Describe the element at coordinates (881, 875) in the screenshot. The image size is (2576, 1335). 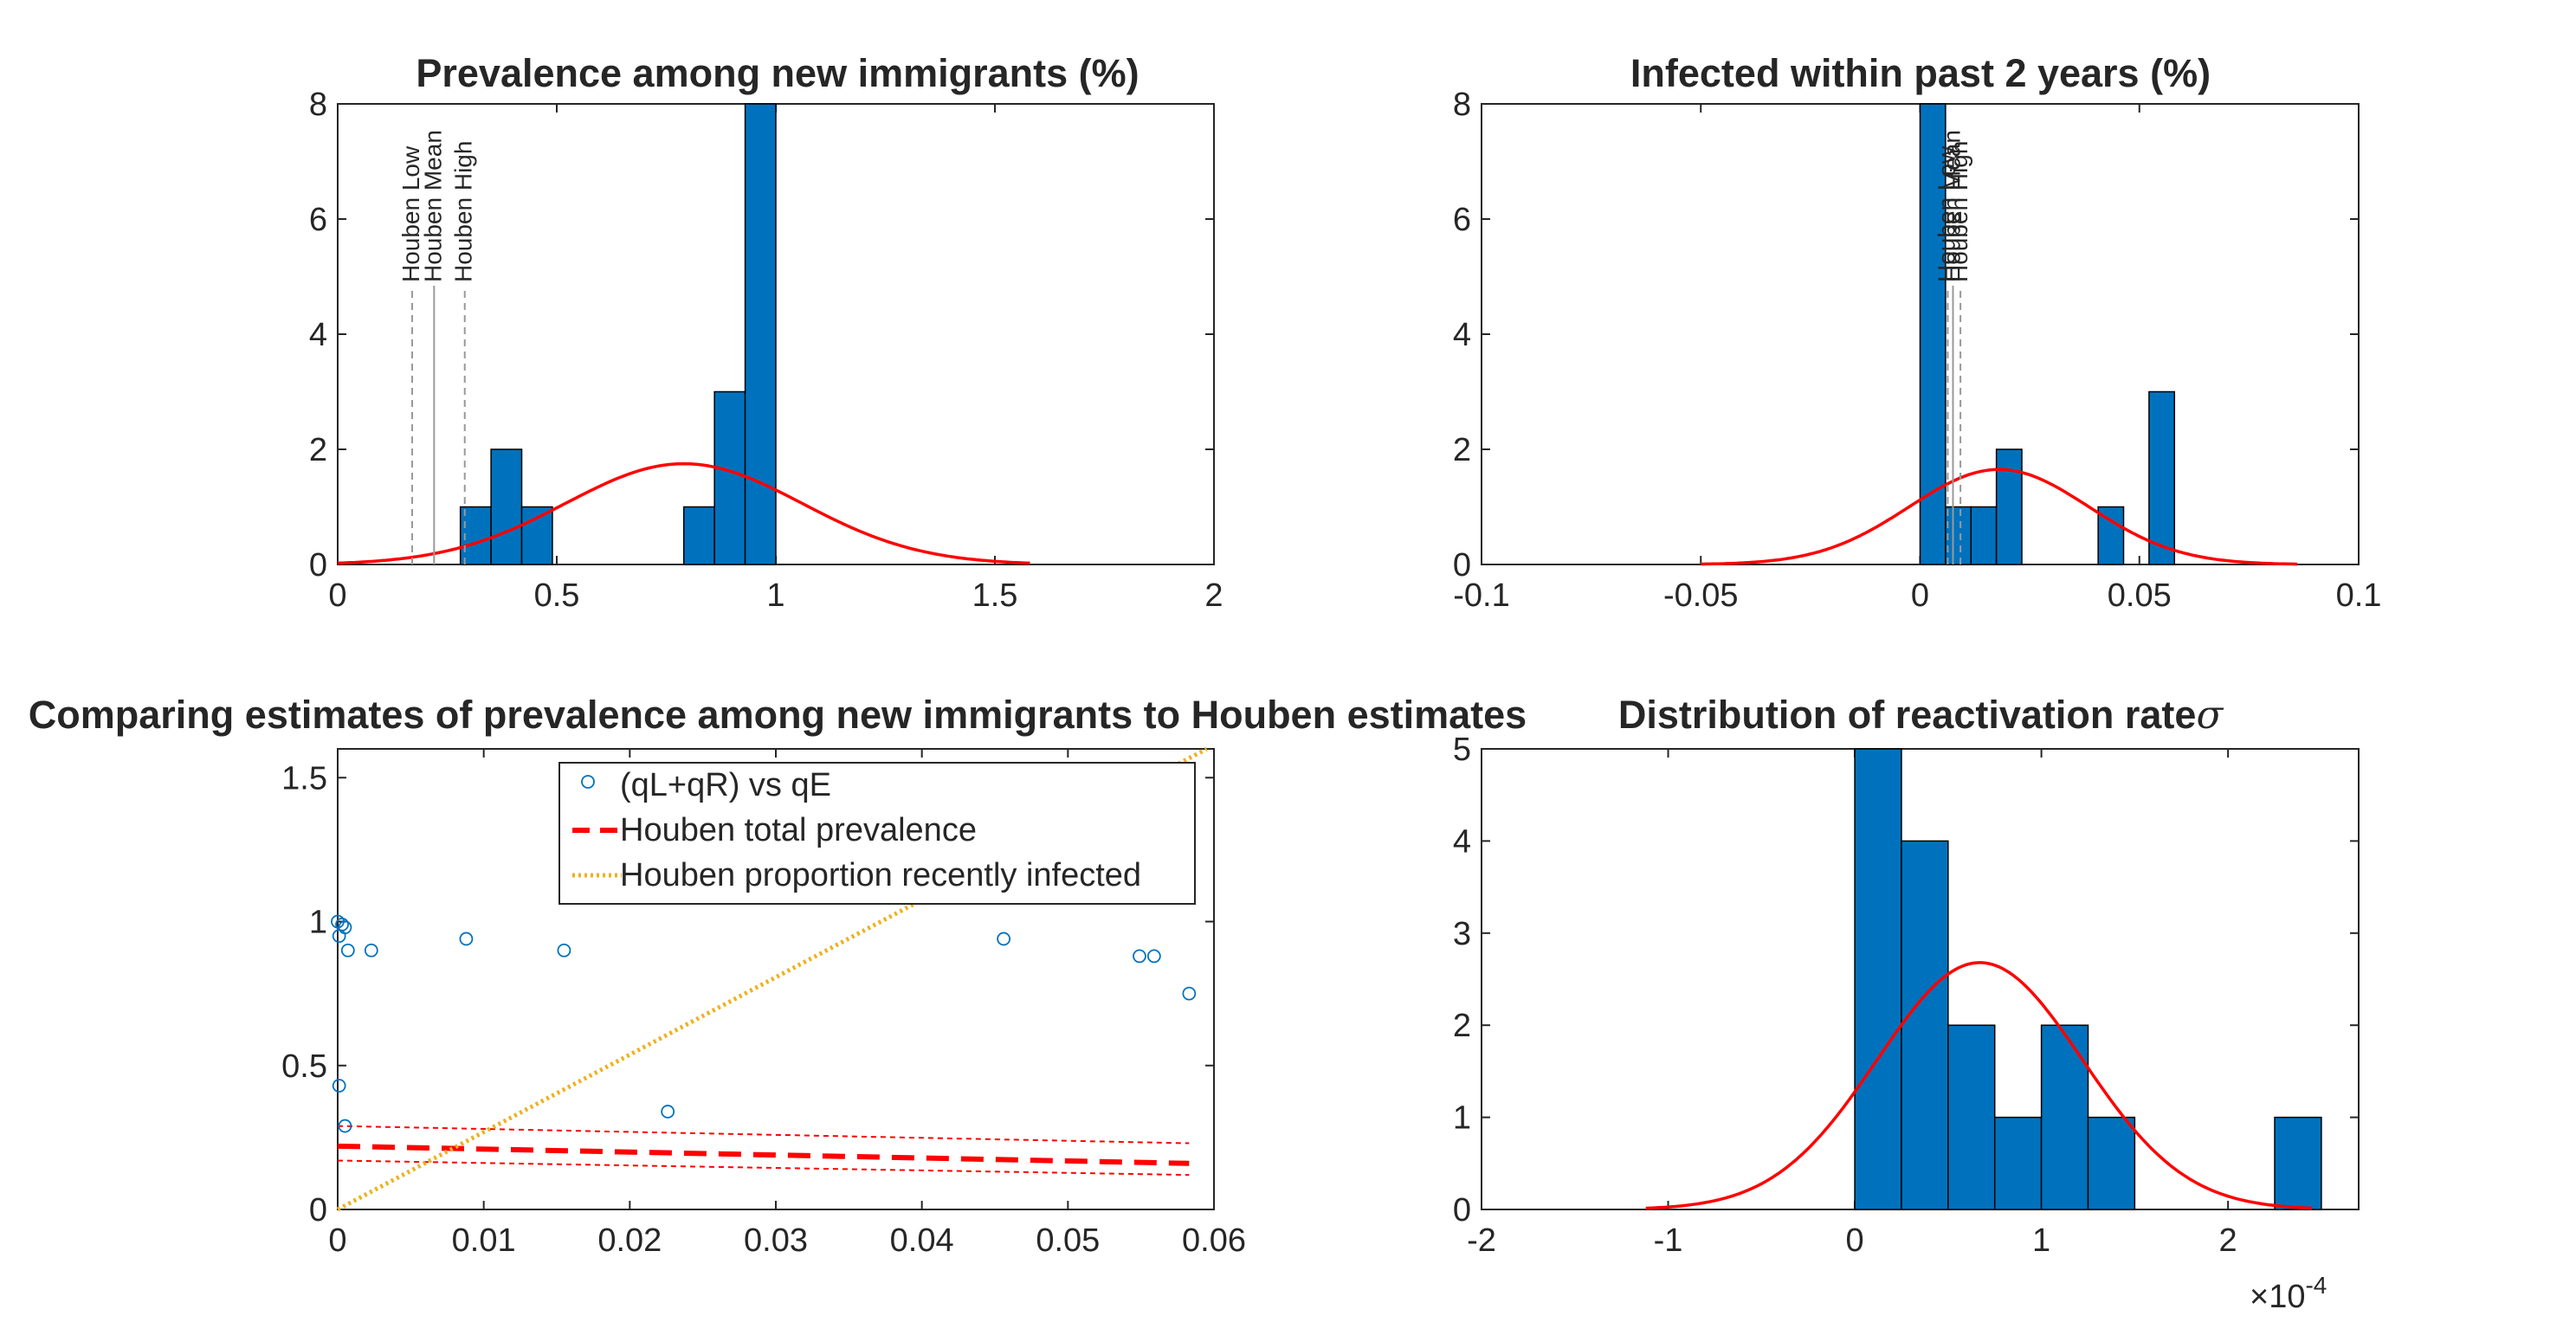
I see `legend-entry: Houben proportion recently infected` at that location.